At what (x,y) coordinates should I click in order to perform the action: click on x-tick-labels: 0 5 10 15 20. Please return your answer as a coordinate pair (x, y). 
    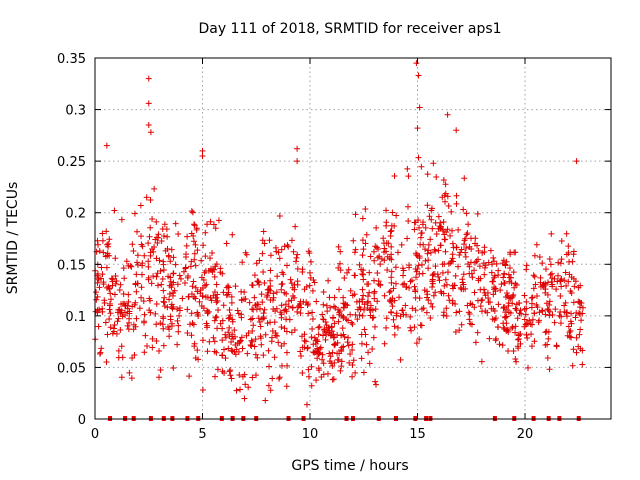
    Looking at the image, I should click on (312, 434).